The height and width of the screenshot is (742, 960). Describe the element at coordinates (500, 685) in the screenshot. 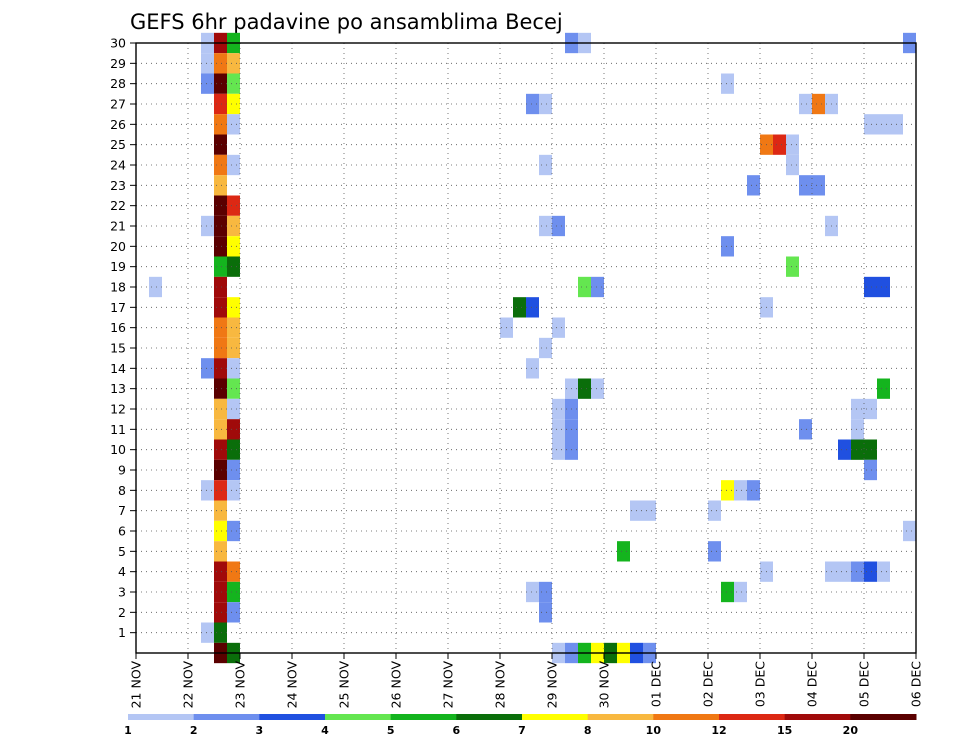

I see `x-tick-label: 28 NOV` at that location.